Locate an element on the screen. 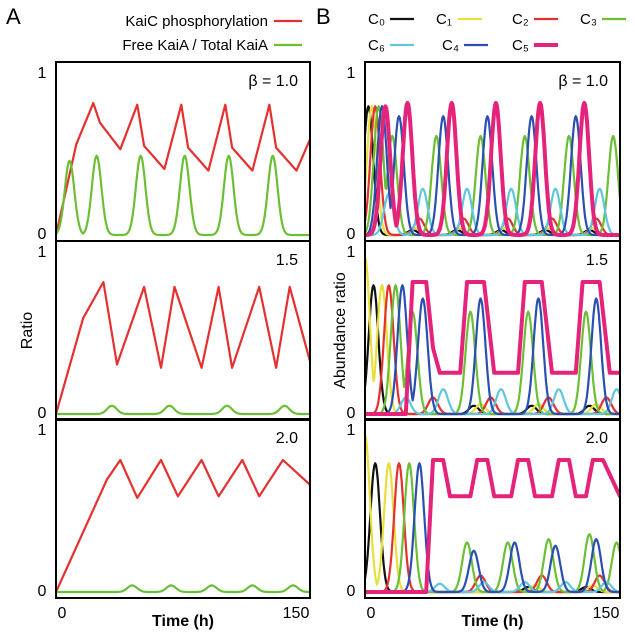  panel-b-subplot-1: 1 0 β = 1.0 is located at coordinates (484, 152).